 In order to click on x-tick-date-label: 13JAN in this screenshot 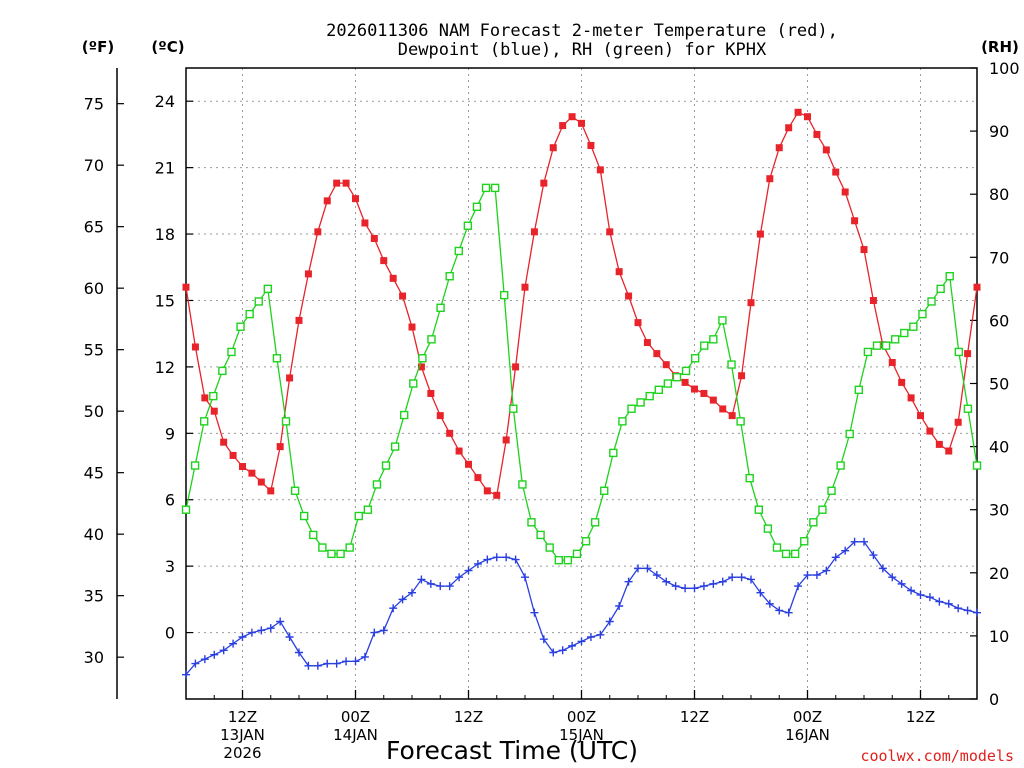, I will do `click(242, 735)`.